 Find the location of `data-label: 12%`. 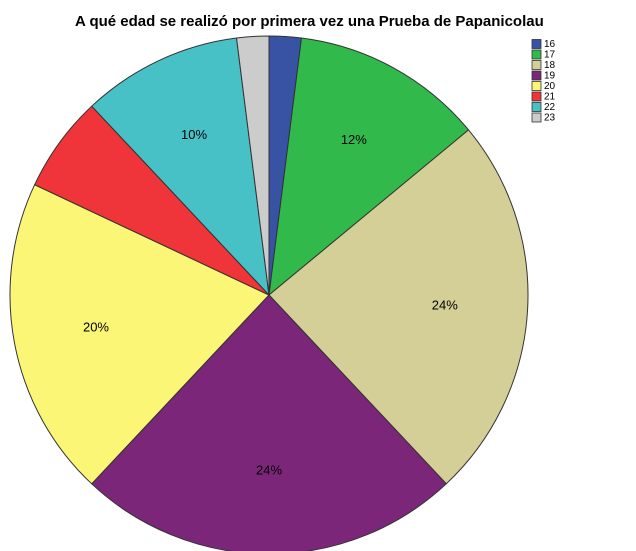

data-label: 12% is located at coordinates (354, 139).